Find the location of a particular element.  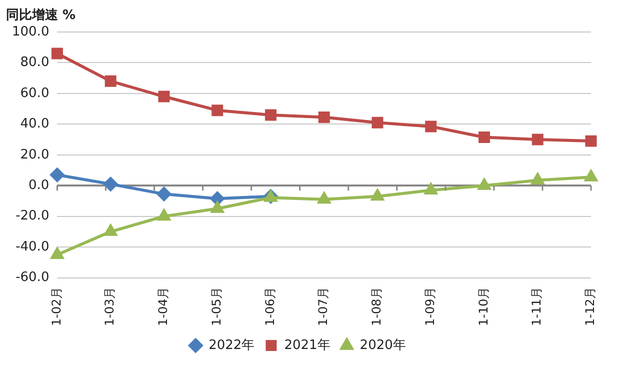

x-tick-label: 1-10月 is located at coordinates (483, 306).